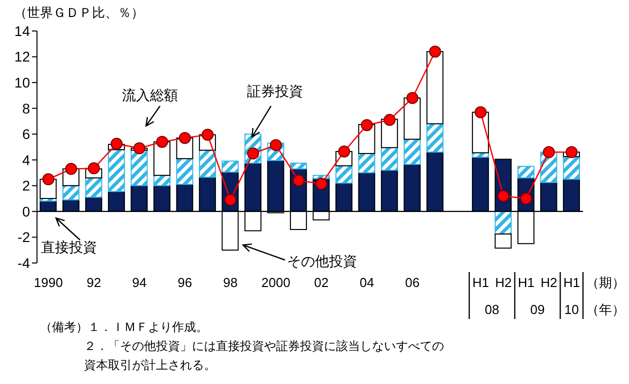 This screenshot has width=629, height=384. Describe the element at coordinates (263, 356) in the screenshot. I see `text: ２．「その他投資」には直接投資や証券投資に該当しないすべての資本取引が計上される。` at that location.